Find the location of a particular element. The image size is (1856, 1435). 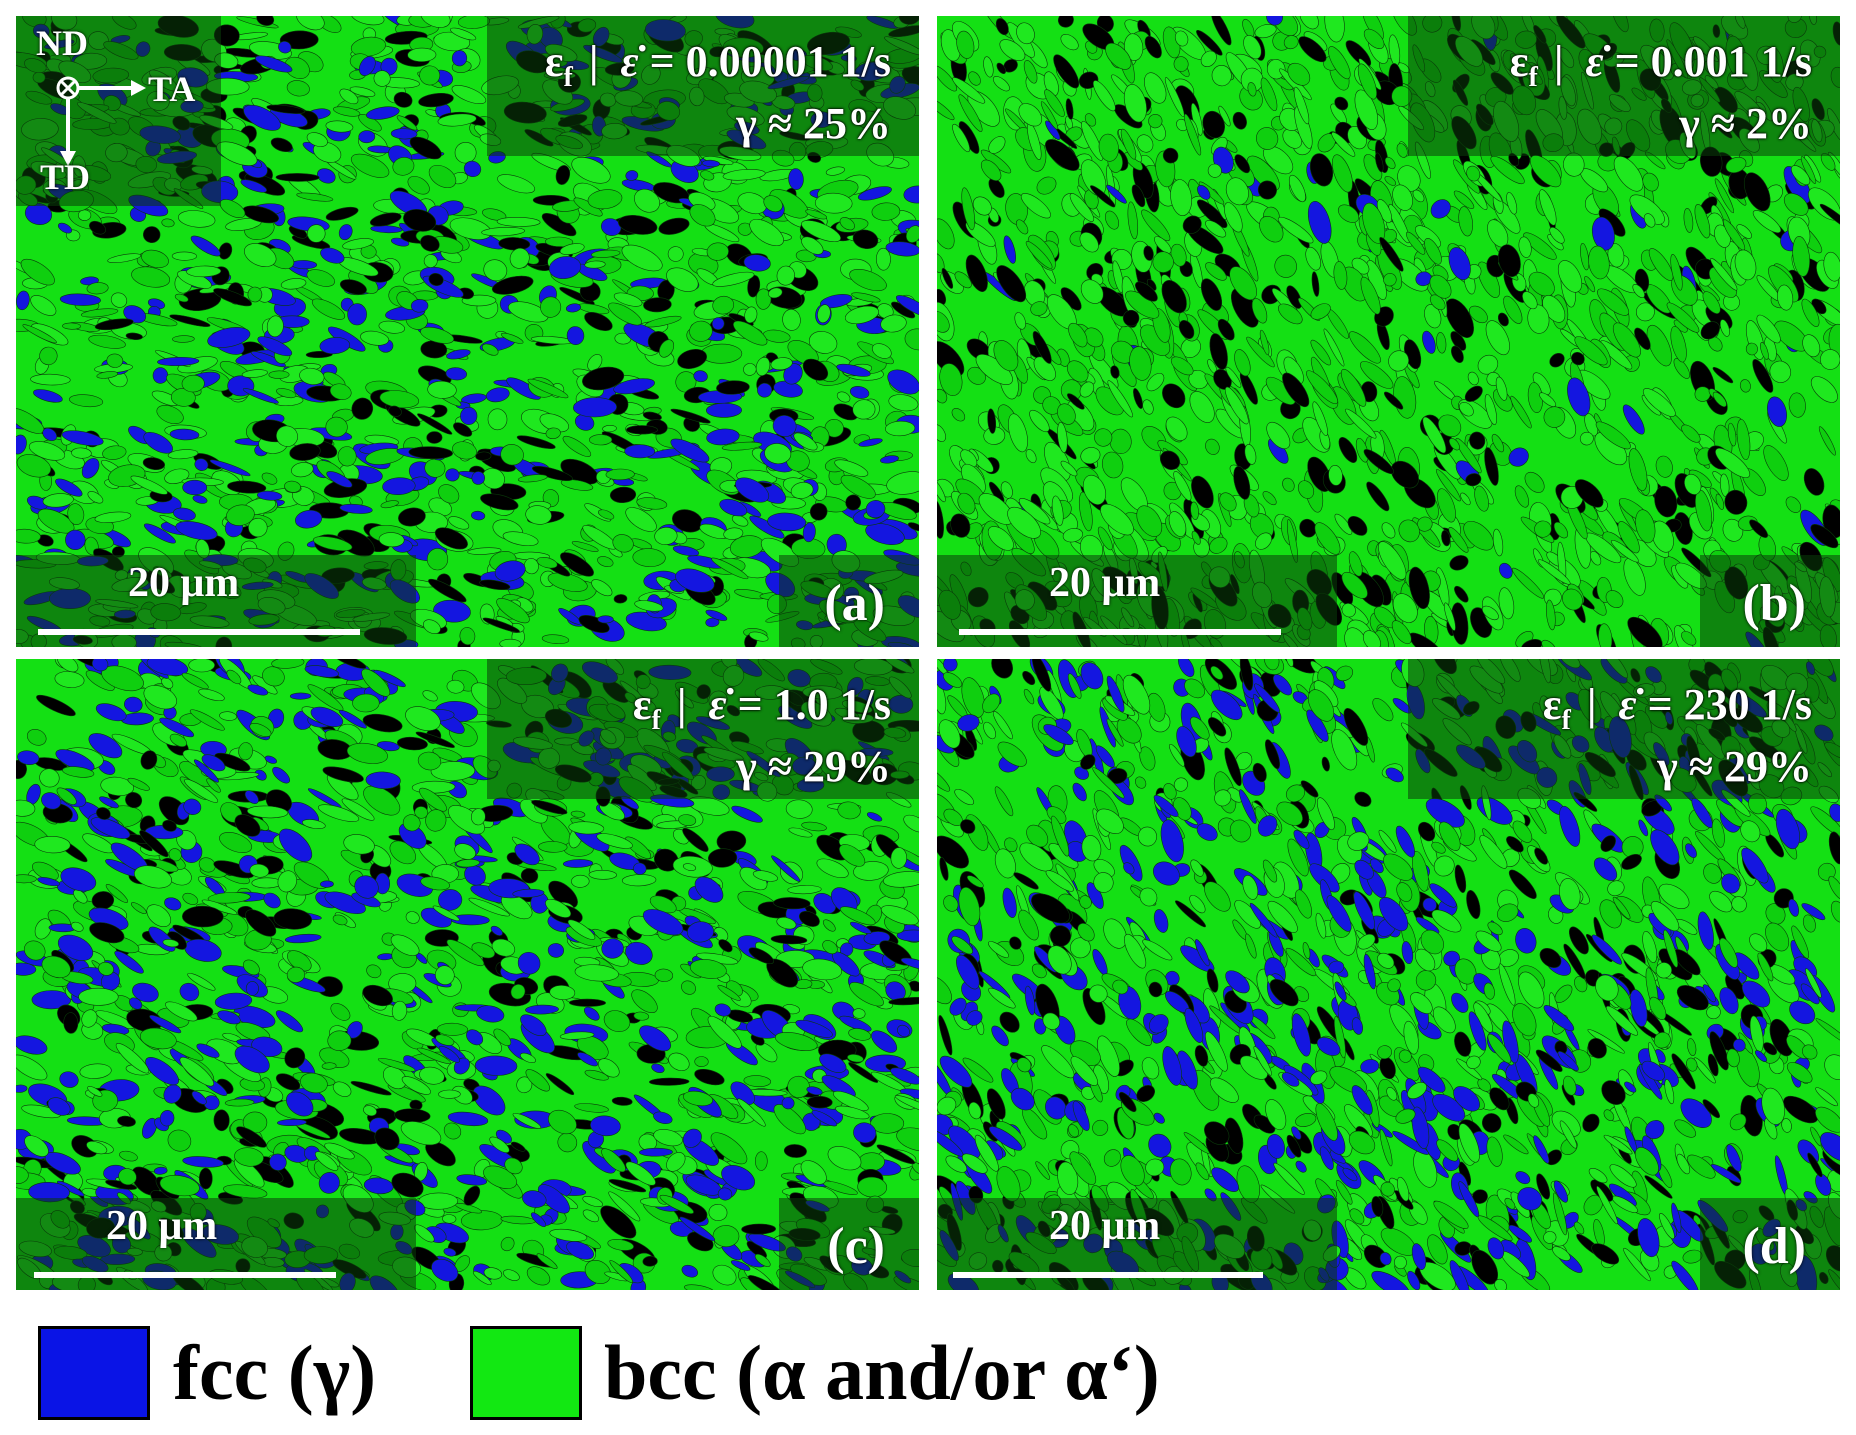

panel-label: (a) is located at coordinates (854, 603).